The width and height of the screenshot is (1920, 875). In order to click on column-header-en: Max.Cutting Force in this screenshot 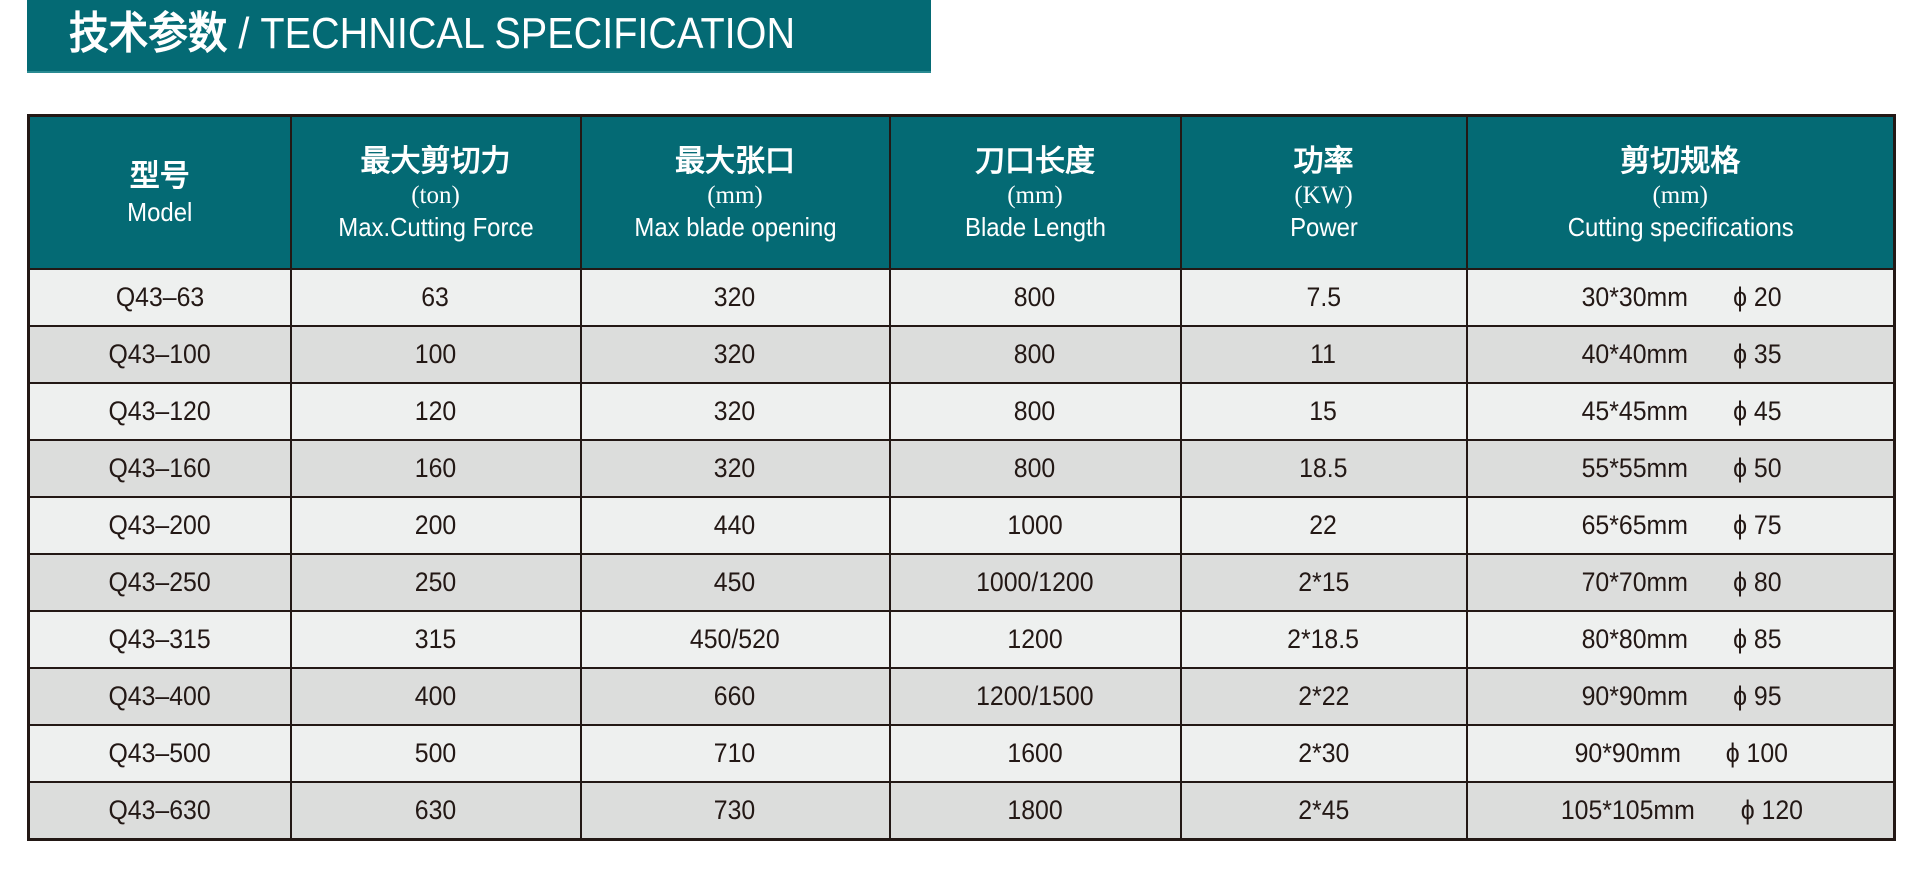, I will do `click(435, 226)`.